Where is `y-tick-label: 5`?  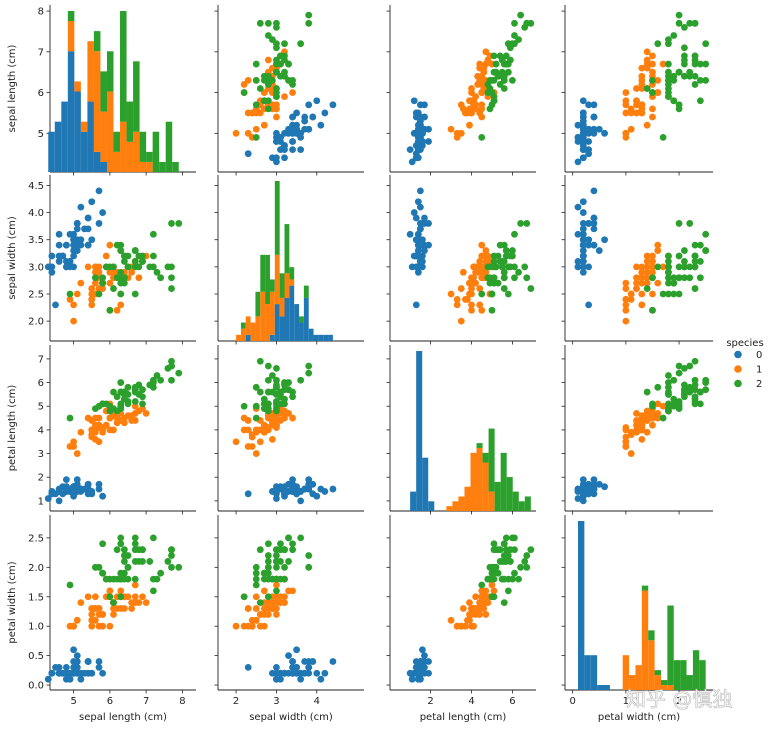 y-tick-label: 5 is located at coordinates (41, 407).